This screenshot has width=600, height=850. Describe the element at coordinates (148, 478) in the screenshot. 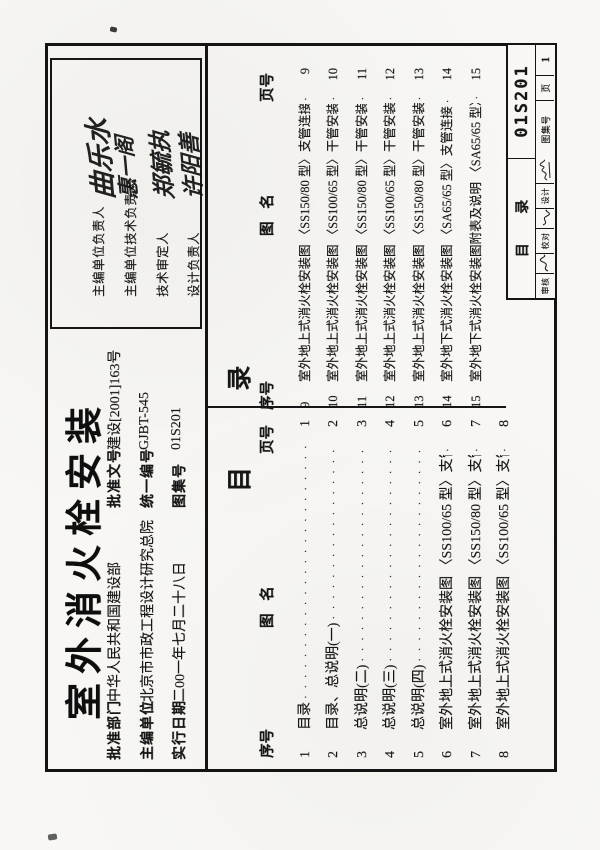

I see `unified-no-label: 统一编号` at that location.